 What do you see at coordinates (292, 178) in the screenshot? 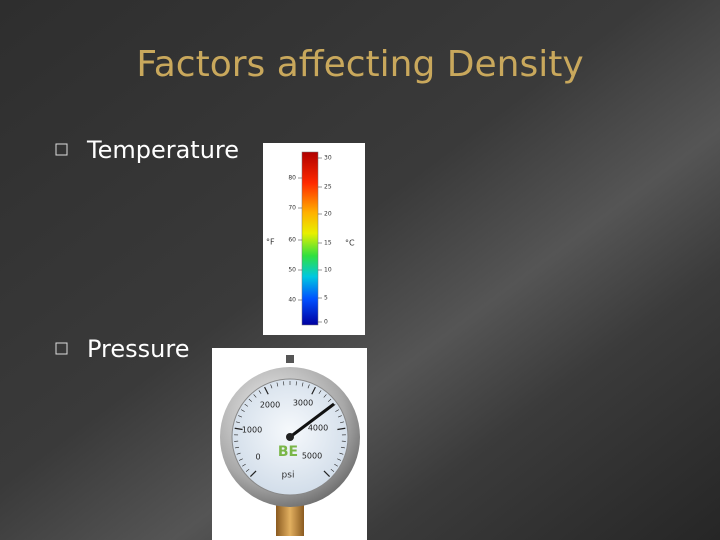
I see `fahrenheit-label: 80` at bounding box center [292, 178].